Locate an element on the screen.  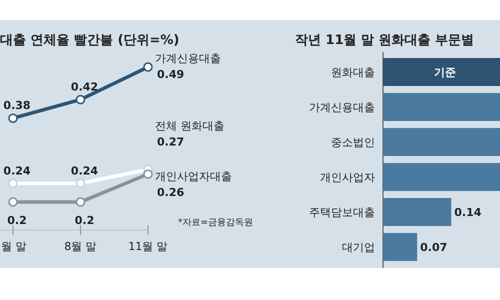
text: 전체 원화대출 is located at coordinates (189, 125).